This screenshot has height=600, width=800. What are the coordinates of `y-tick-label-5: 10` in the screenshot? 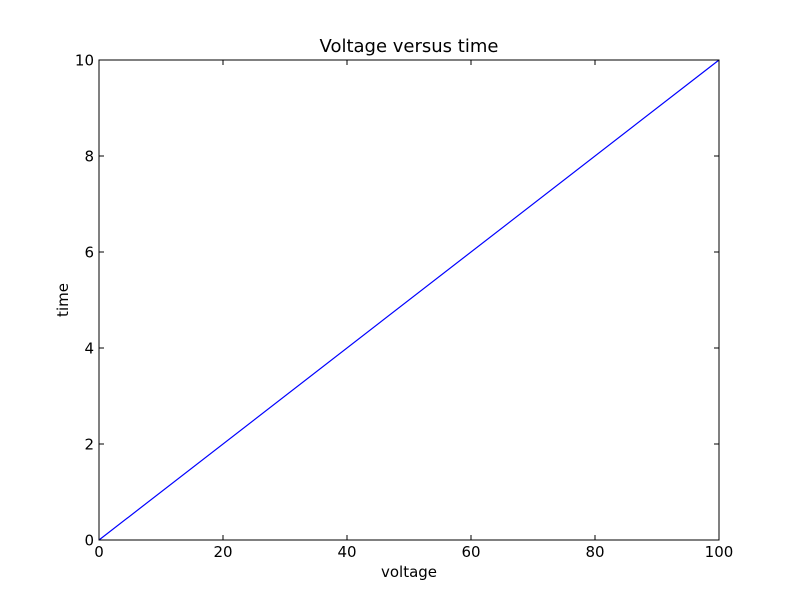 It's located at (84, 61).